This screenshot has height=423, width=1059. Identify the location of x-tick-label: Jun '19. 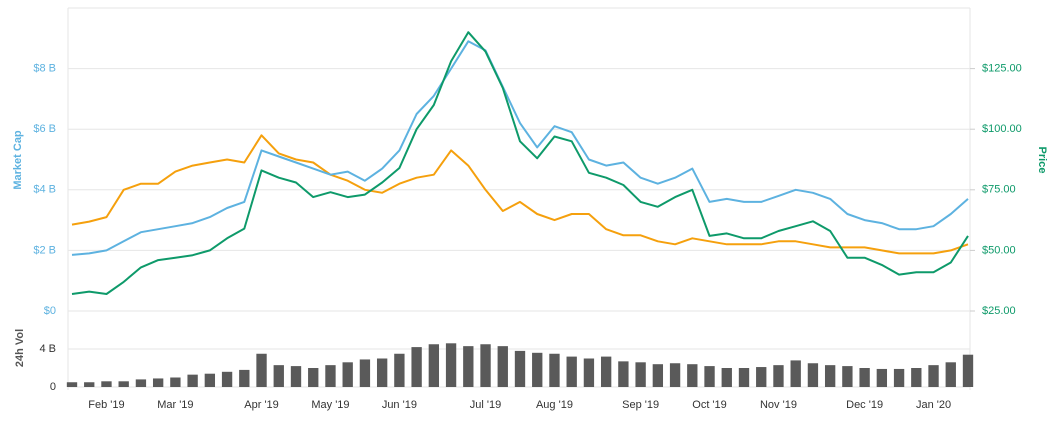
(399, 405).